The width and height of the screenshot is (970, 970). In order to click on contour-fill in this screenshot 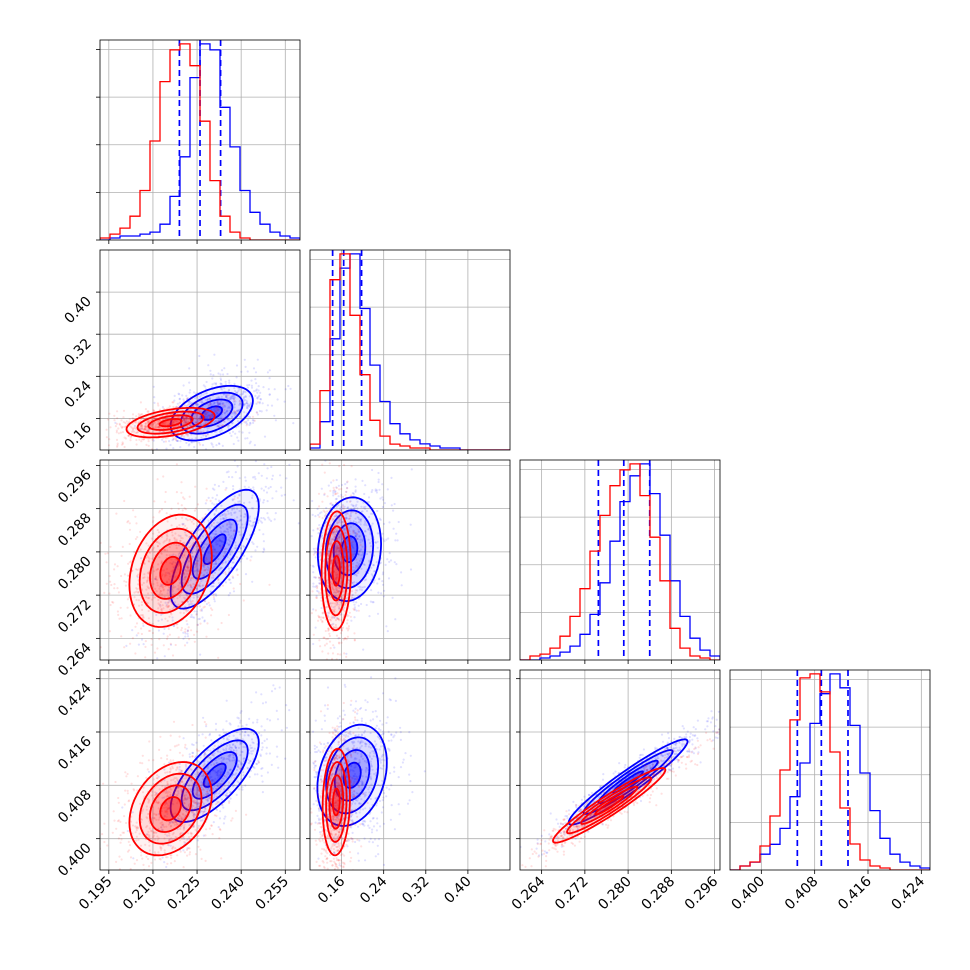, I will do `click(171, 570)`.